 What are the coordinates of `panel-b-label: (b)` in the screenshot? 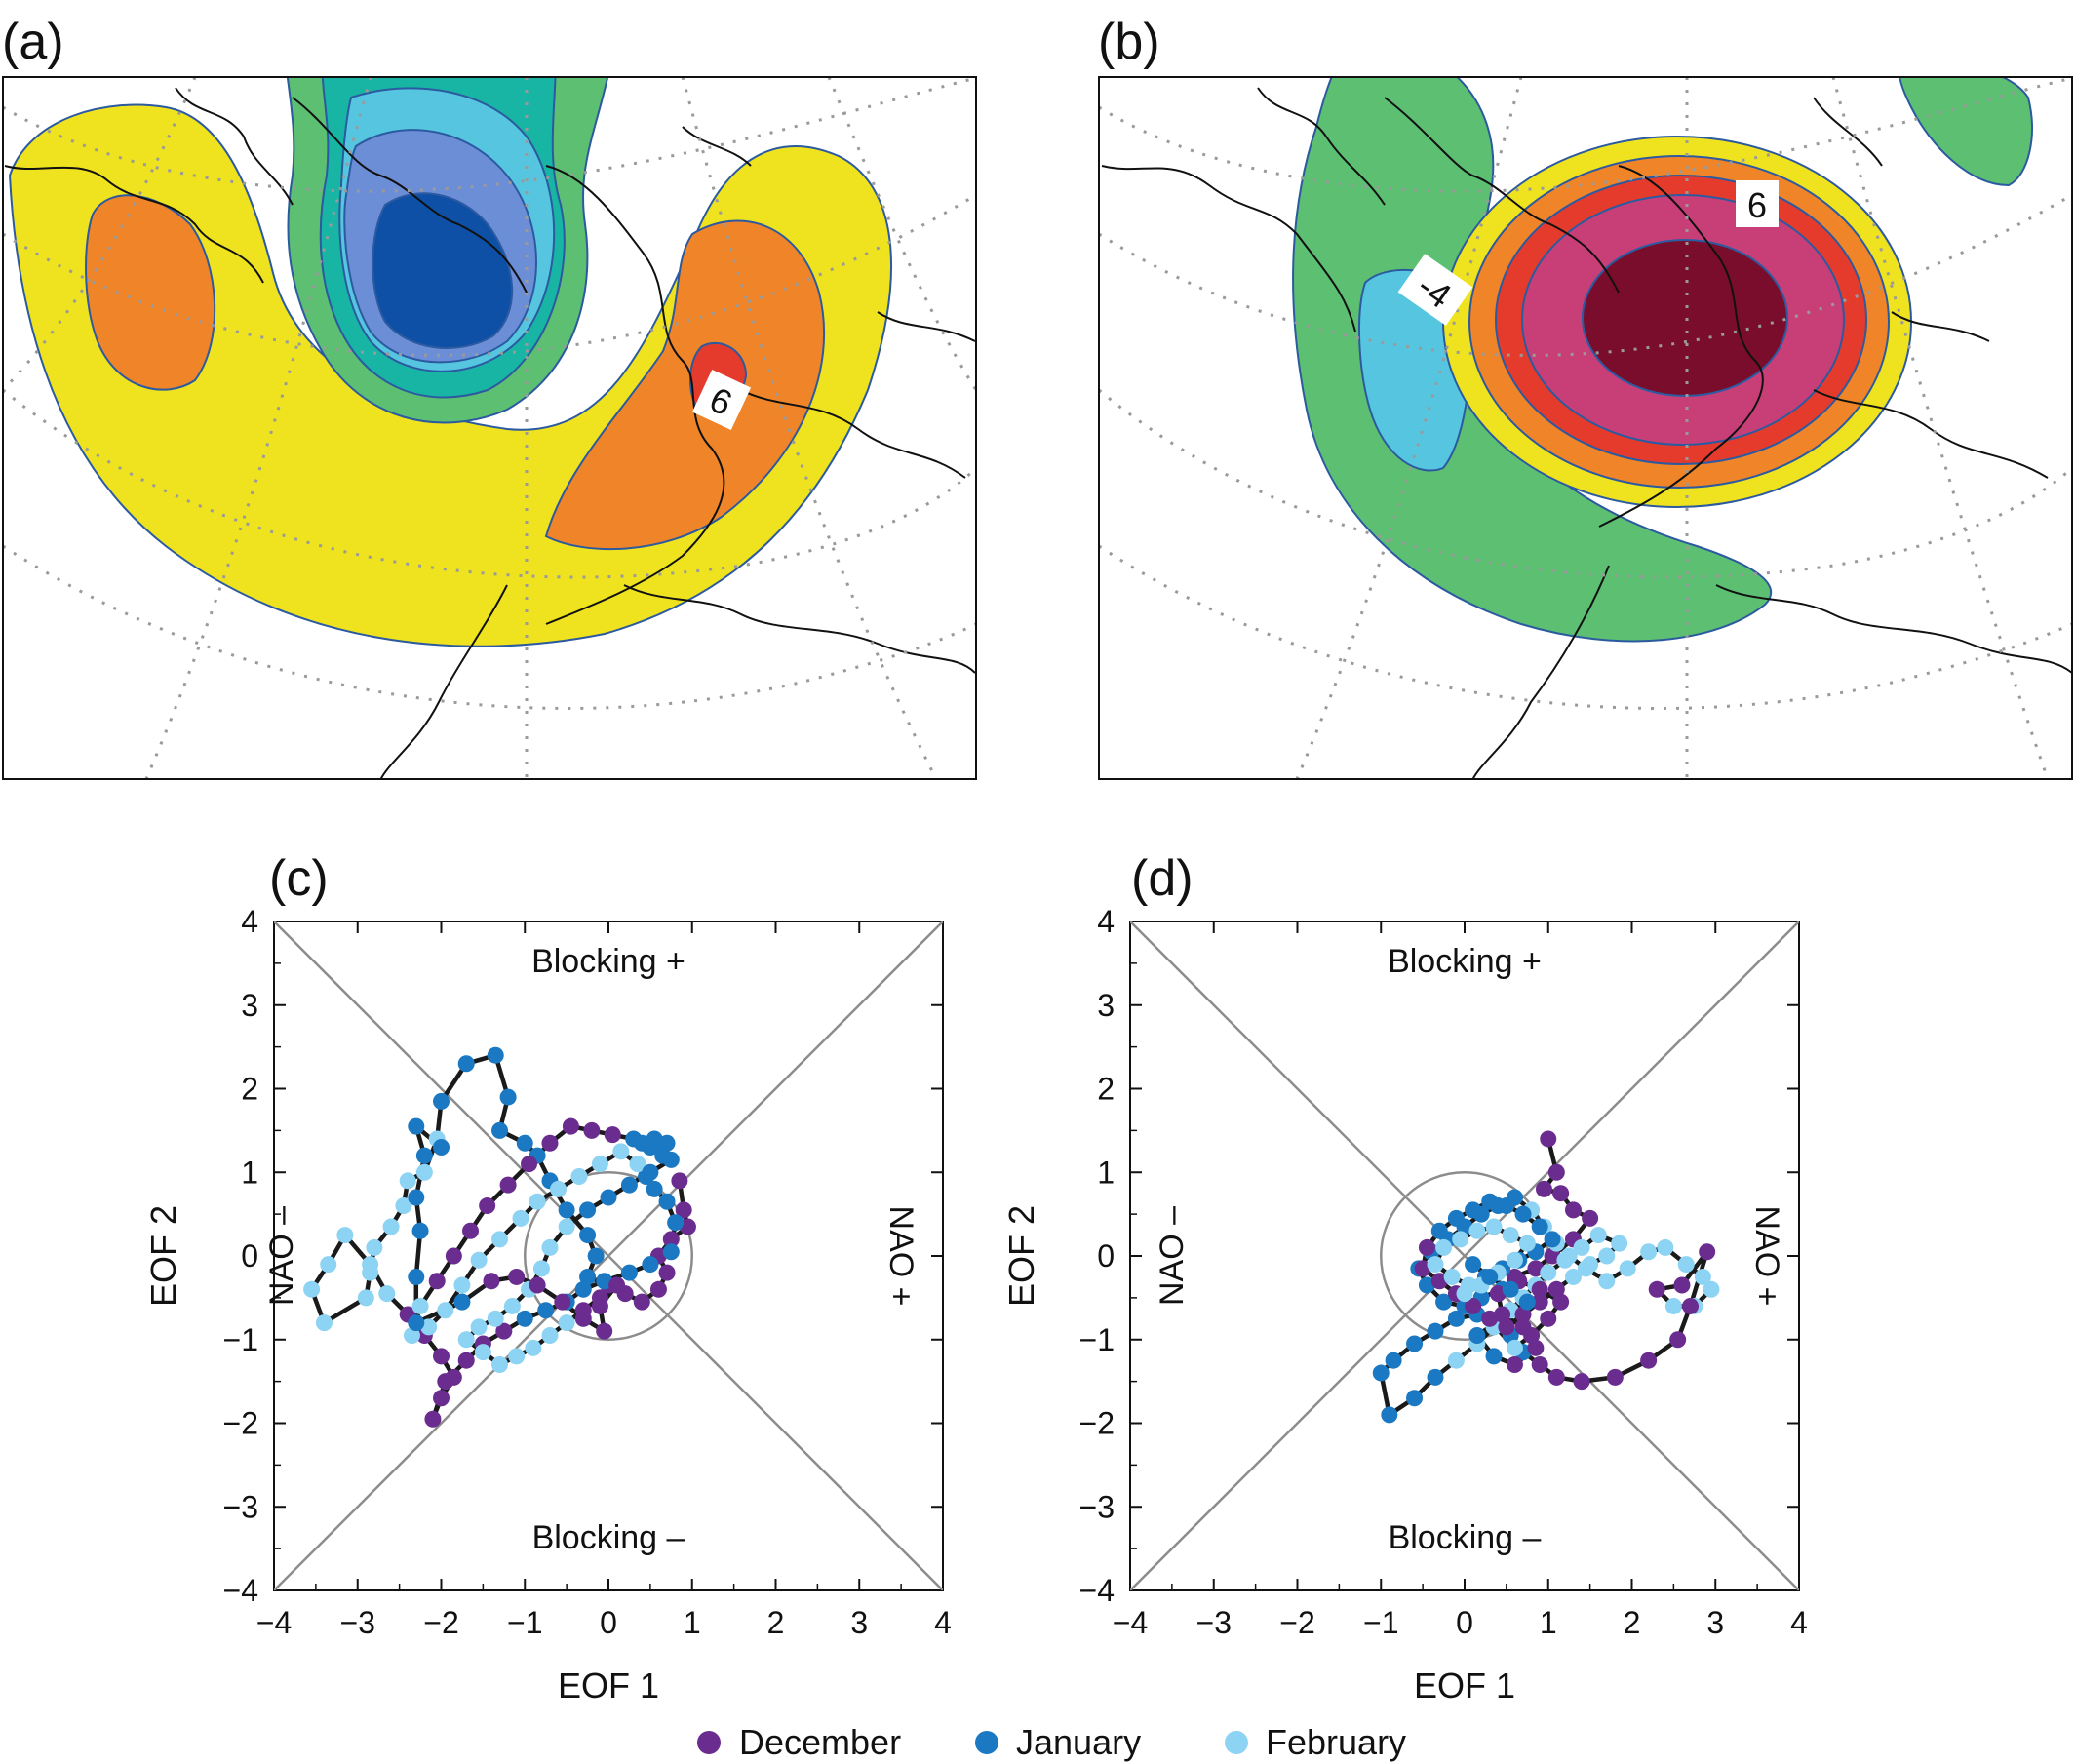 It's located at (1129, 42).